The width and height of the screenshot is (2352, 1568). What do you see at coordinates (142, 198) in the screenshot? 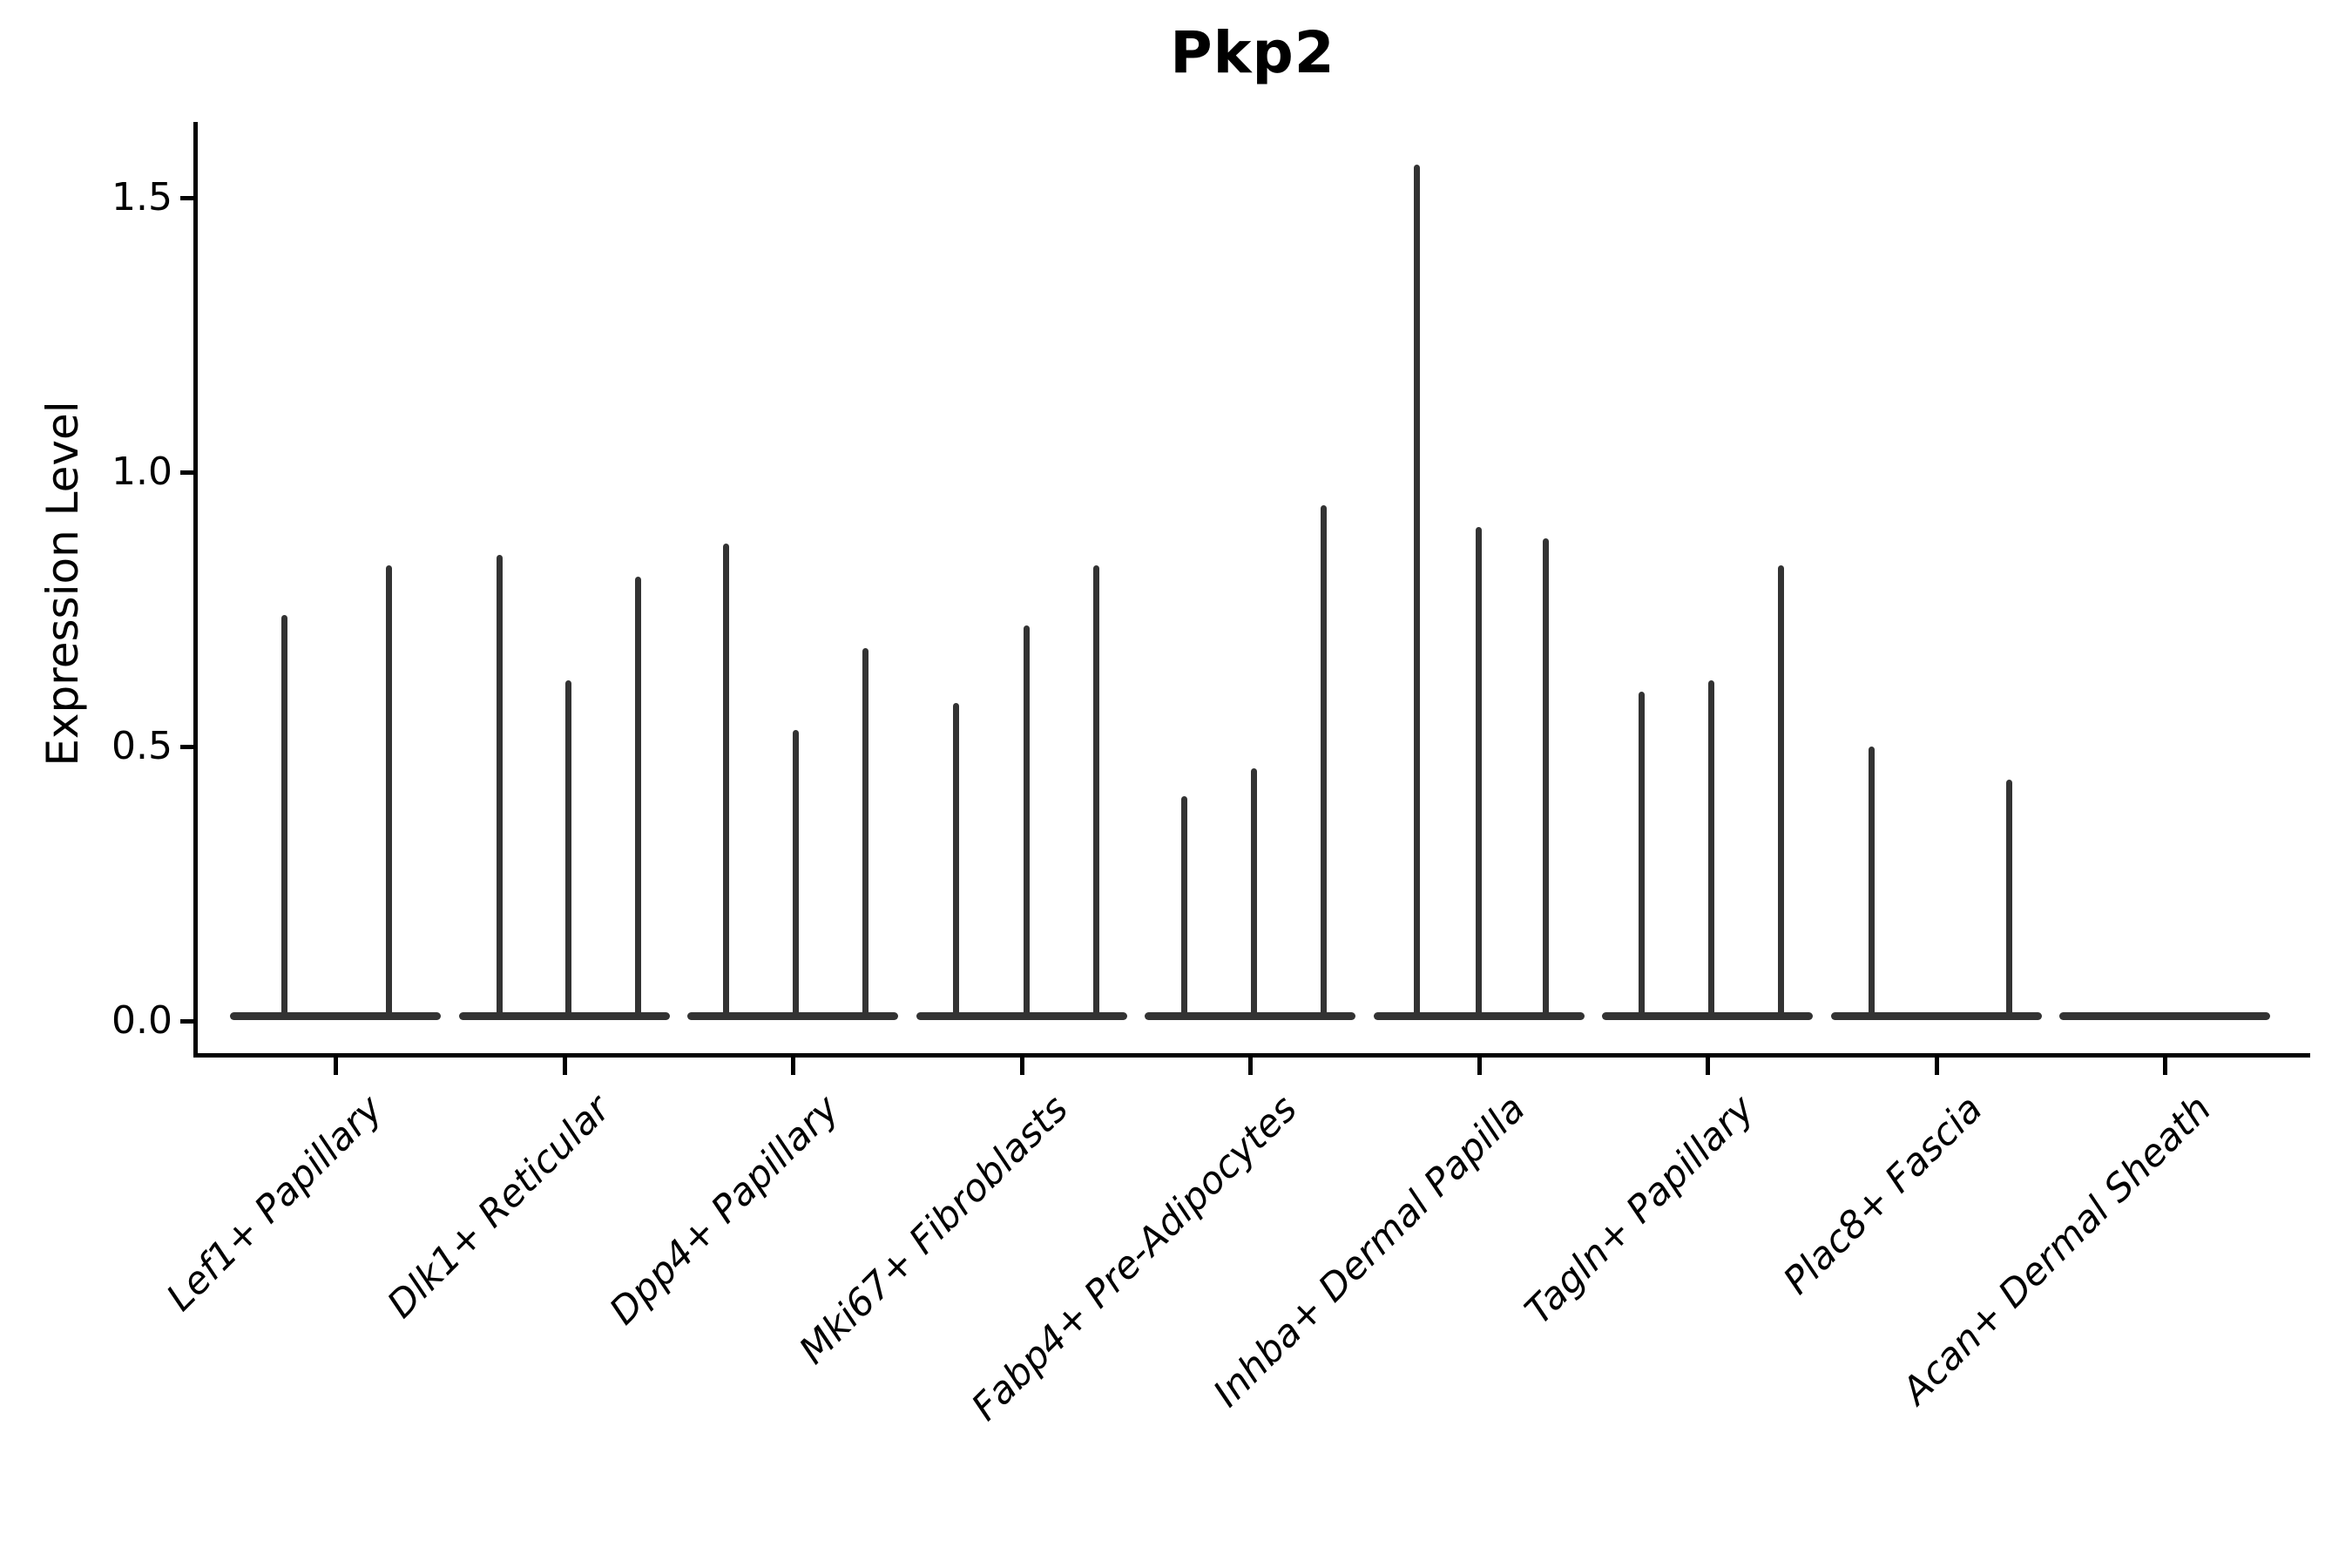
I see `y-tick-label: 1.5` at bounding box center [142, 198].